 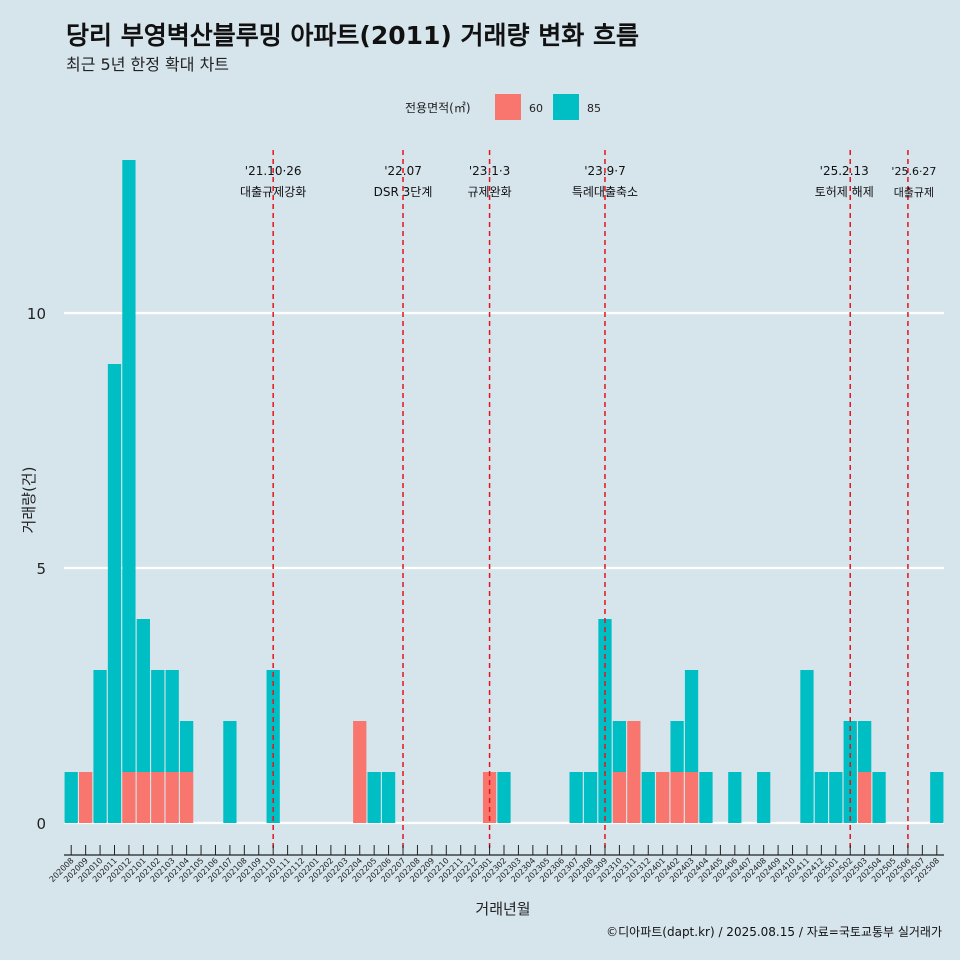 What do you see at coordinates (844, 171) in the screenshot?
I see `event-date: '25.2.13` at bounding box center [844, 171].